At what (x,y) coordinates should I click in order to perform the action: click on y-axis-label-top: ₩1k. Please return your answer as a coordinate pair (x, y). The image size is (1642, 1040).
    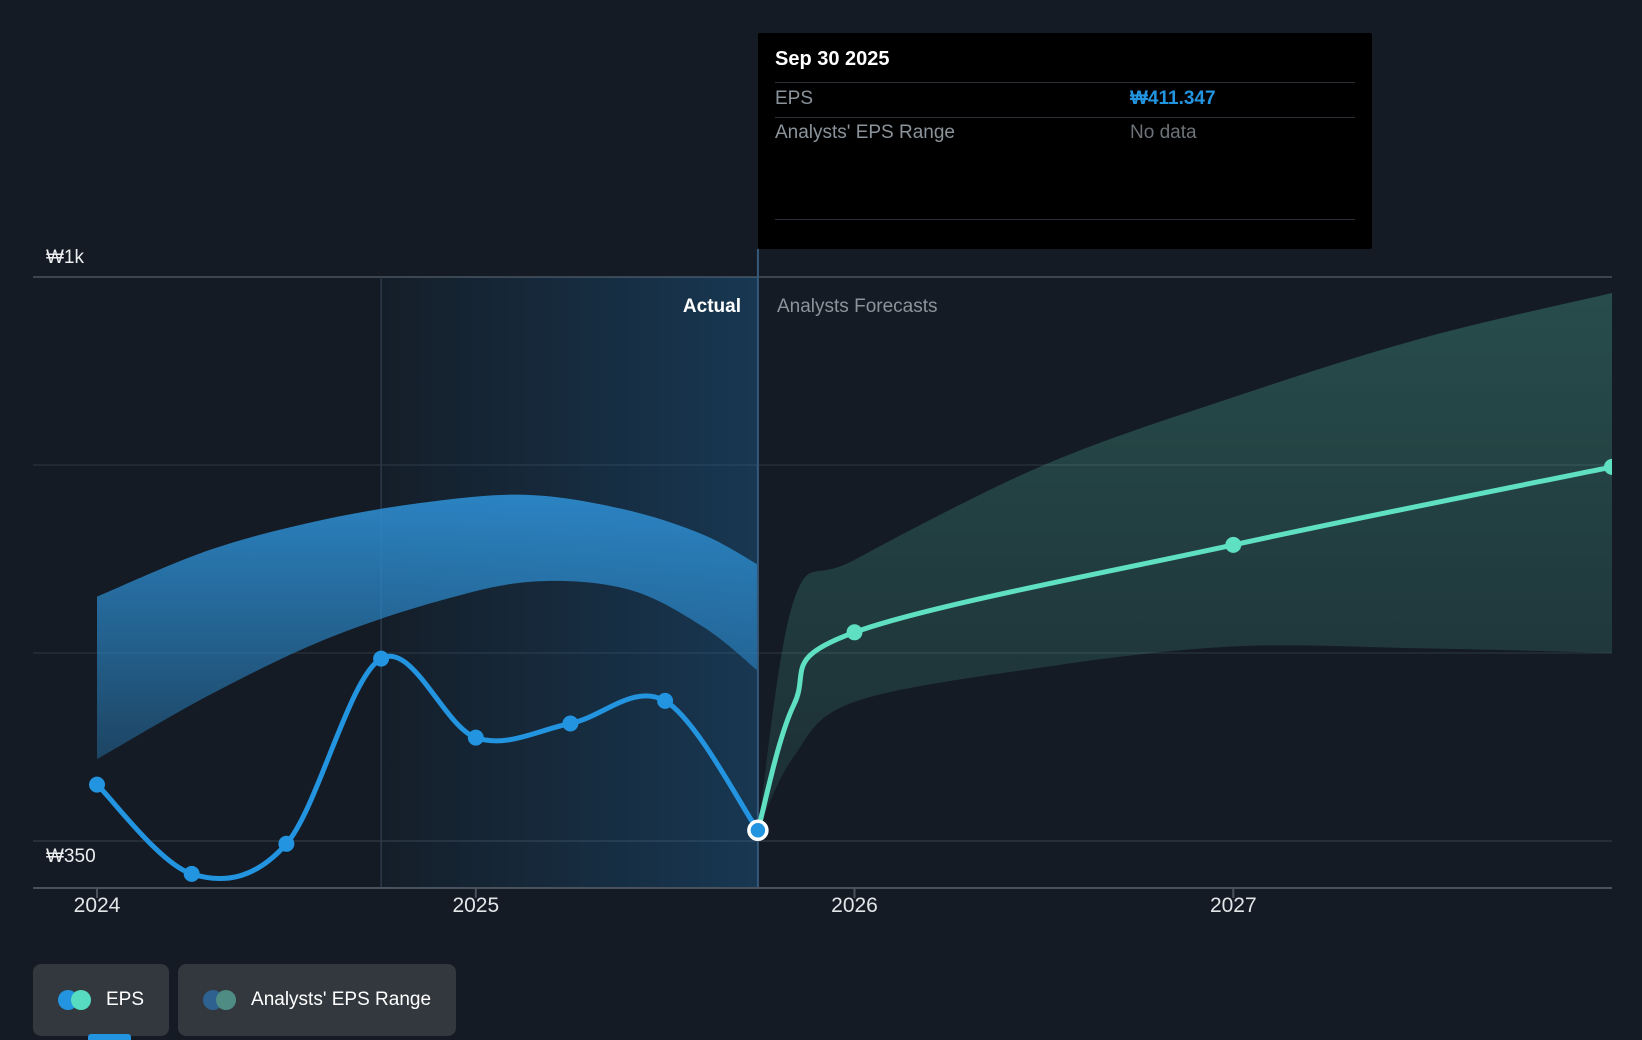
    Looking at the image, I should click on (65, 257).